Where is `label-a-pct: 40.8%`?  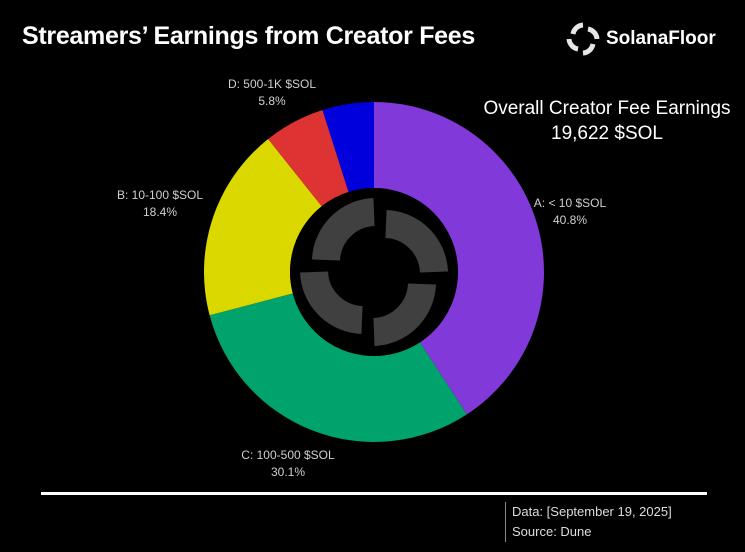 label-a-pct: 40.8% is located at coordinates (570, 220).